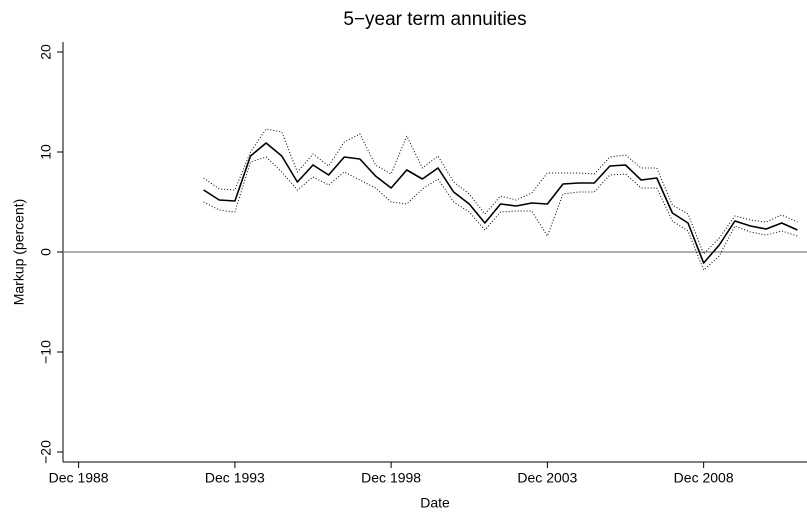  I want to click on y-tick-label: −20, so click(46, 452).